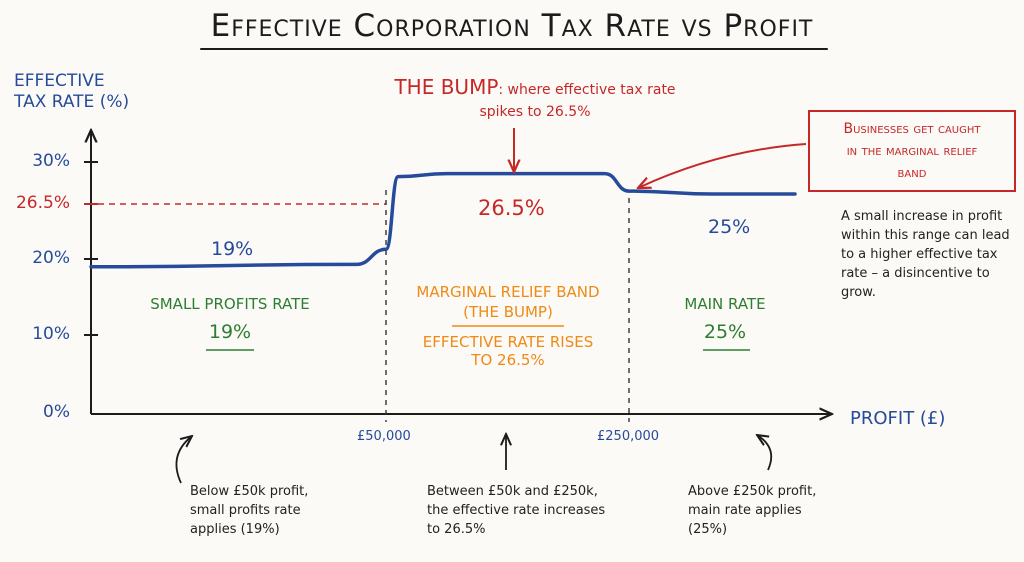 Image resolution: width=1024 pixels, height=562 pixels. Describe the element at coordinates (511, 208) in the screenshot. I see `line-label-peak: 26.5%` at that location.